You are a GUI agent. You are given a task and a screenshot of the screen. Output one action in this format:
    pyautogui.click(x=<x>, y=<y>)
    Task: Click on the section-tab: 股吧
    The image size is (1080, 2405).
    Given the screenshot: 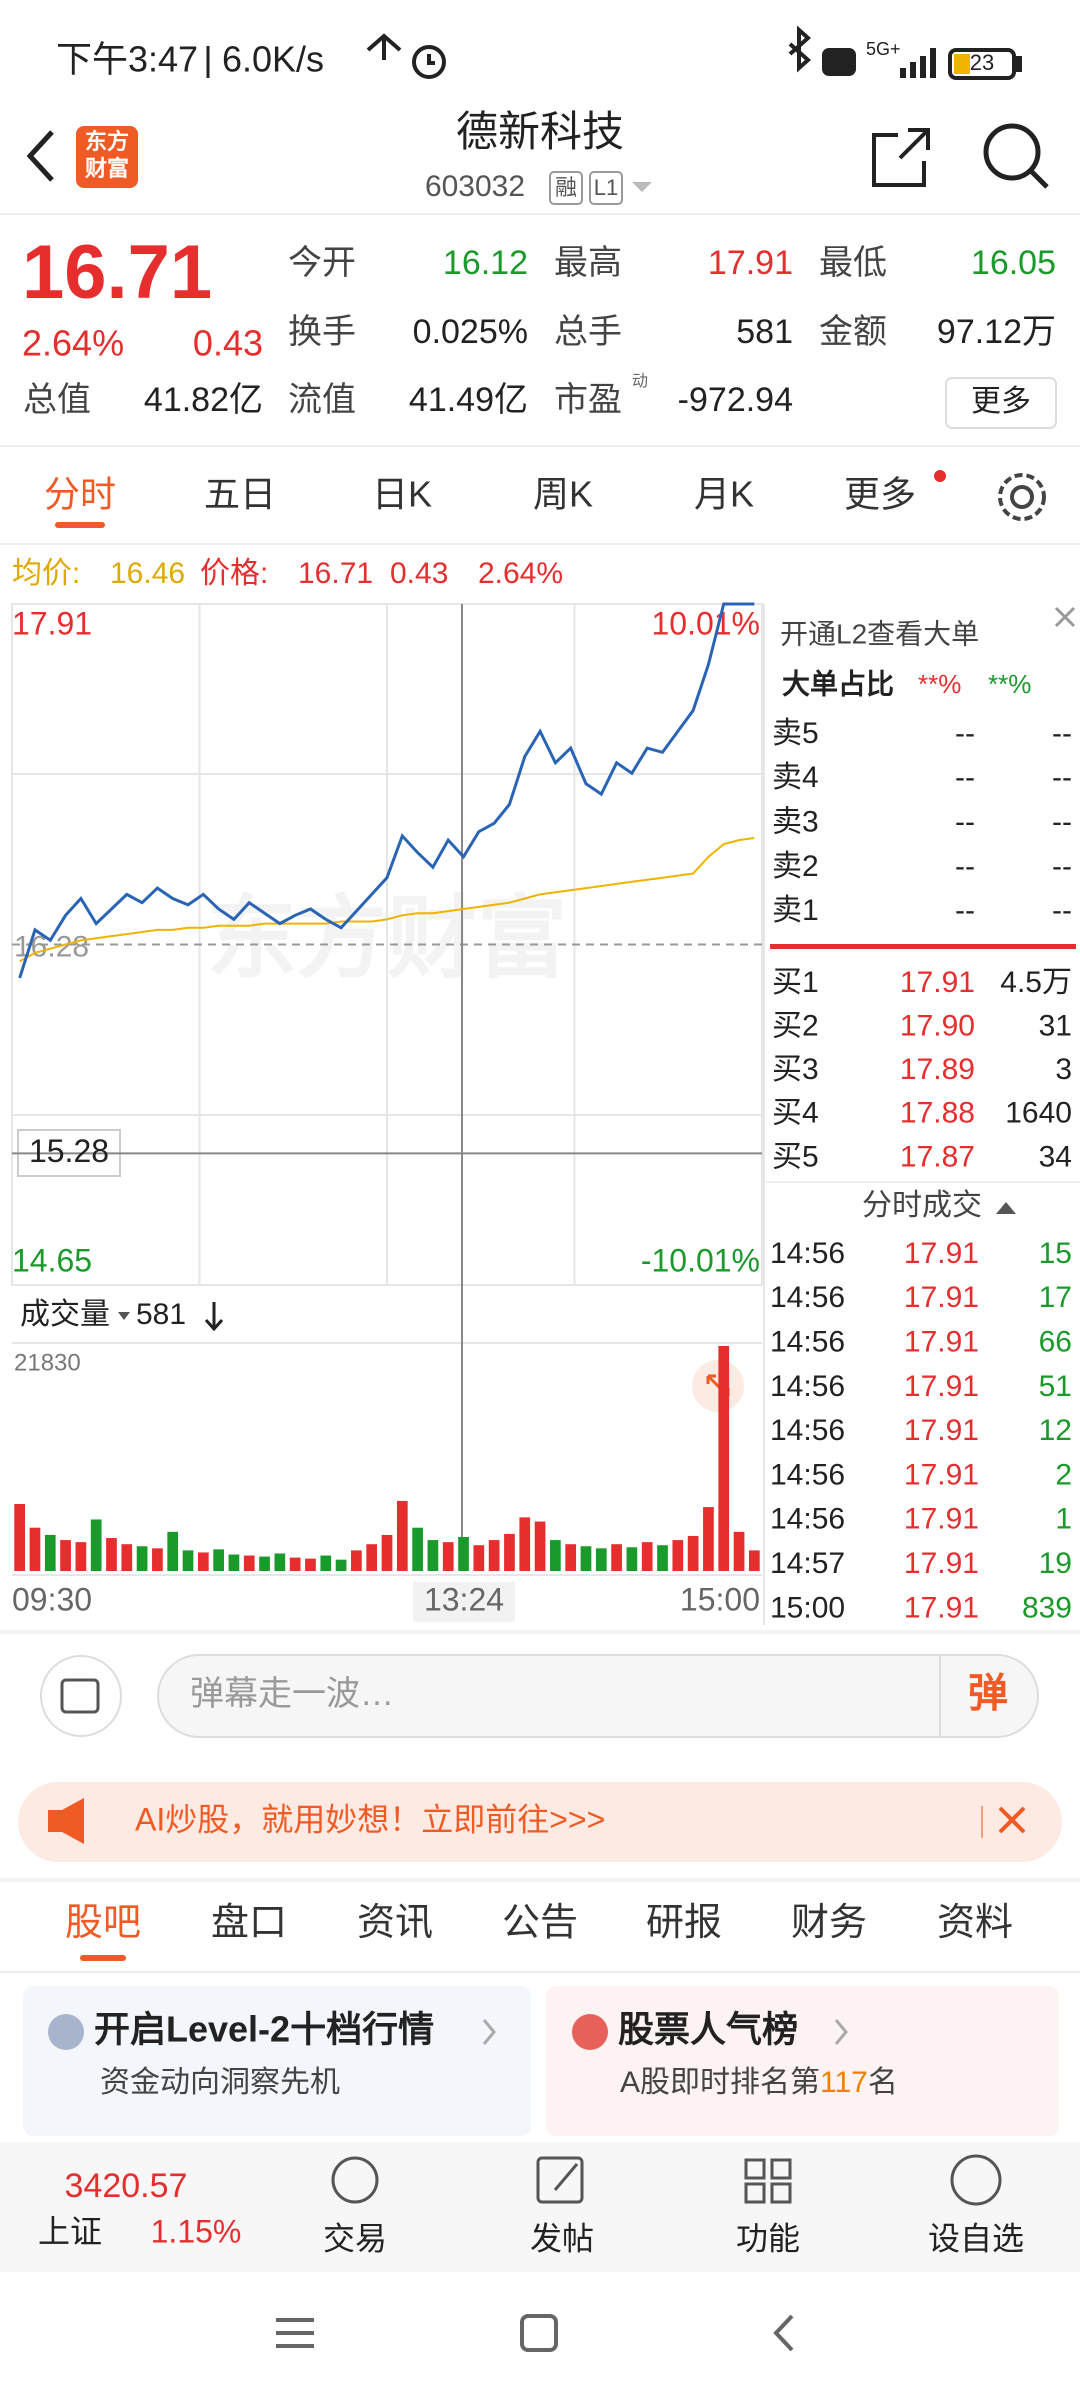 What is the action you would take?
    pyautogui.click(x=103, y=1923)
    